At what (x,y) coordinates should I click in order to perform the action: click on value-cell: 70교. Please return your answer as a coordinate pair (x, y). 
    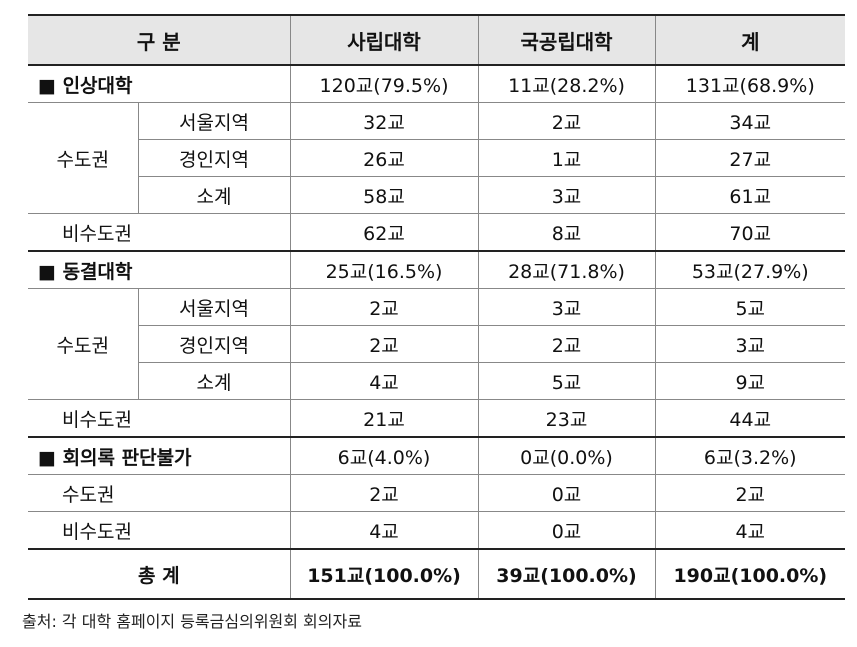
    Looking at the image, I should click on (750, 232).